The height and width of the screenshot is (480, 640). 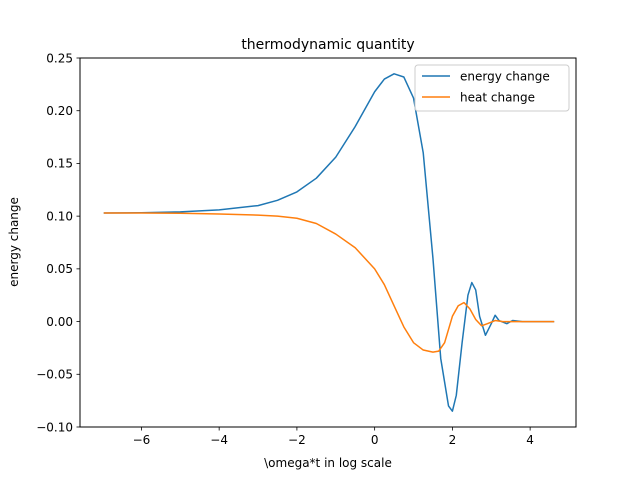 I want to click on y-tick-label: 0.25, so click(x=59, y=58).